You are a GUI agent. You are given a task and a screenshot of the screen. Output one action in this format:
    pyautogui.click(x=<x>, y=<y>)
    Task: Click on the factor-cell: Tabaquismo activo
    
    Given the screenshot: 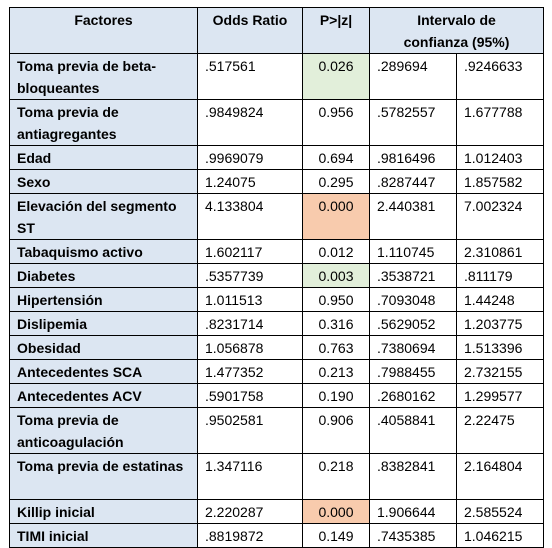 What is the action you would take?
    pyautogui.click(x=103, y=251)
    